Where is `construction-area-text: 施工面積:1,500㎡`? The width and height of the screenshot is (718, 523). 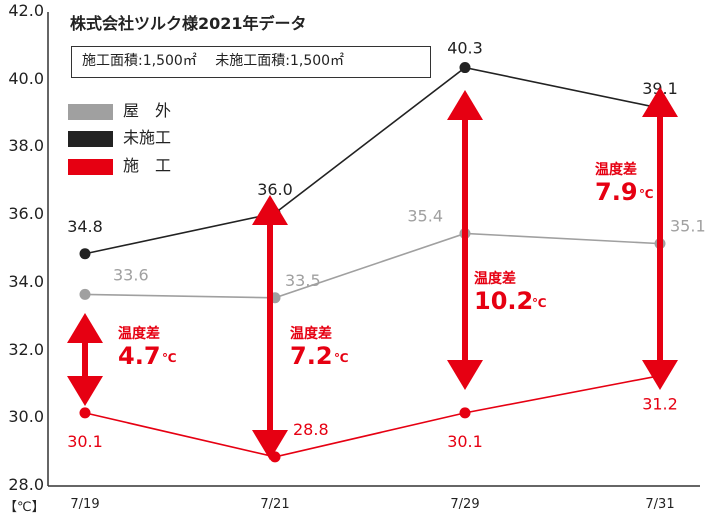 construction-area-text: 施工面積:1,500㎡ is located at coordinates (139, 61).